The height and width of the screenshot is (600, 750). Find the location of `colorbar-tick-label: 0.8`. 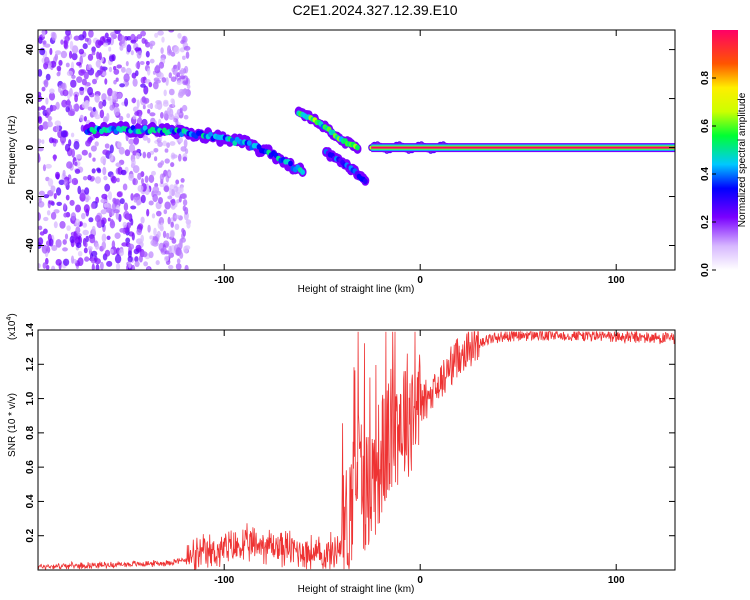

colorbar-tick-label: 0.8 is located at coordinates (705, 78).